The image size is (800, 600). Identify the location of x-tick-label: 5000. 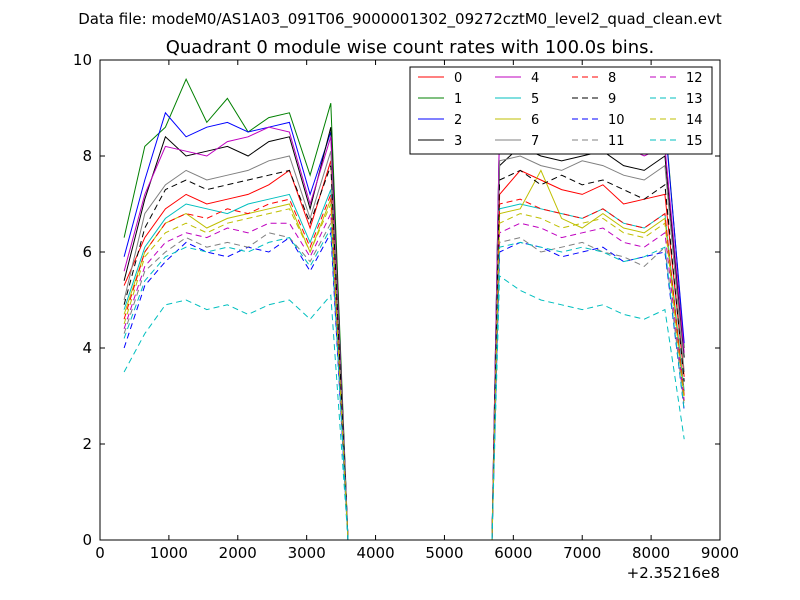
(444, 553).